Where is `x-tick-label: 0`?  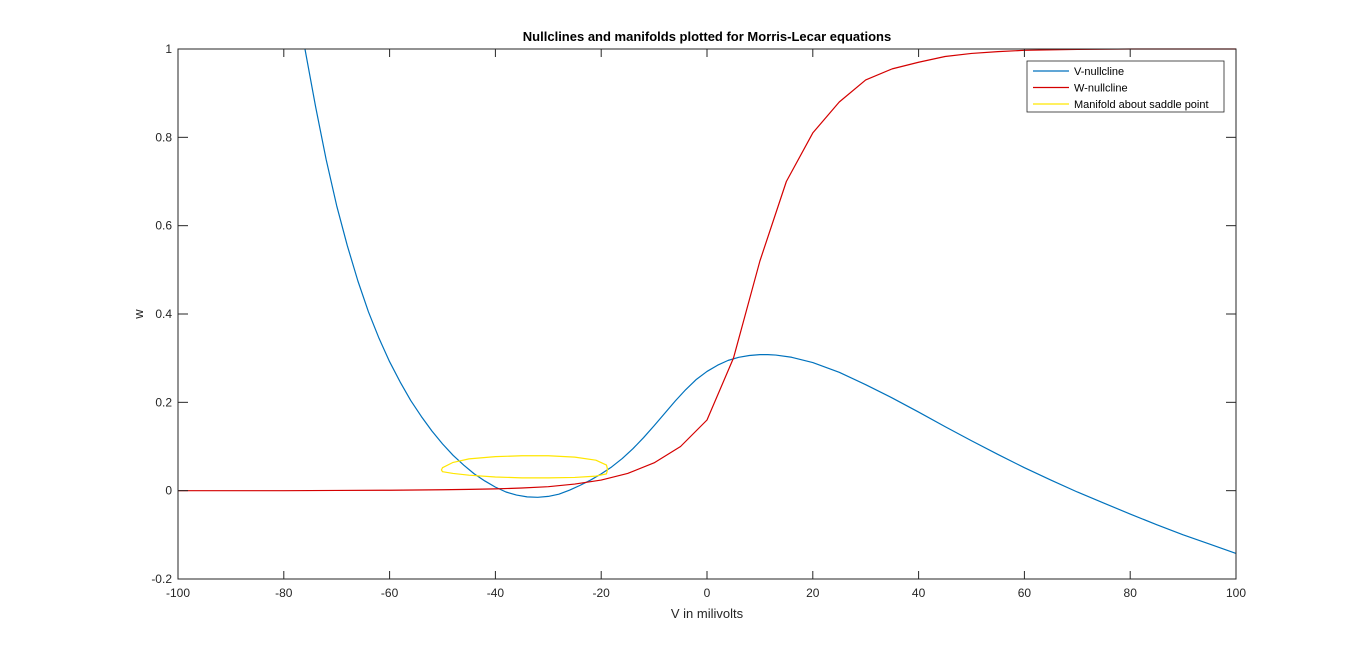 x-tick-label: 0 is located at coordinates (707, 593).